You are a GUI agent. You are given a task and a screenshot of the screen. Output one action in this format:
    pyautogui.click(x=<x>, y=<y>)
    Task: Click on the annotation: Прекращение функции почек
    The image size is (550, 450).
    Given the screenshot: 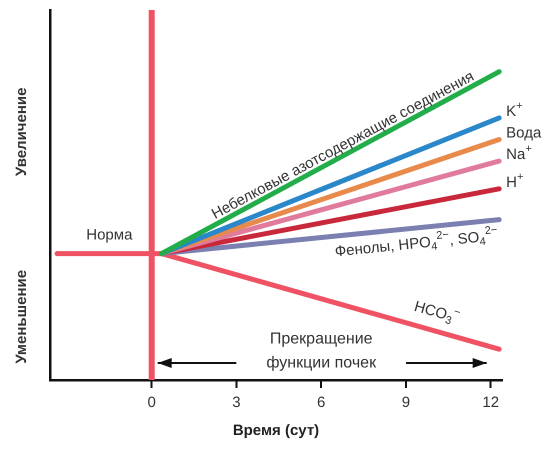 What is the action you would take?
    pyautogui.click(x=322, y=351)
    